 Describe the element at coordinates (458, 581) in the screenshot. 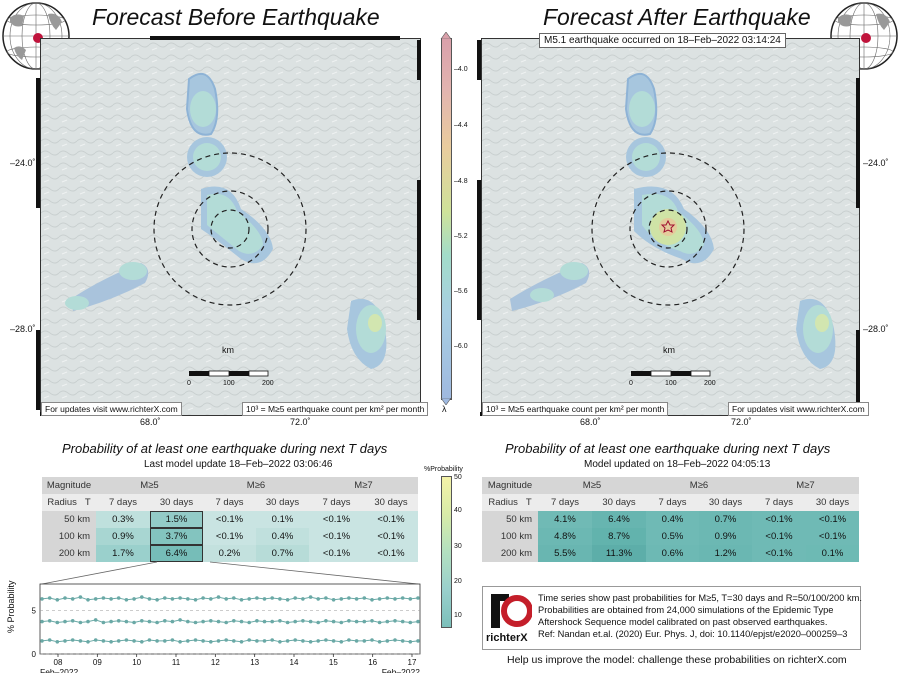

I see `pct-tick-20: 20` at that location.